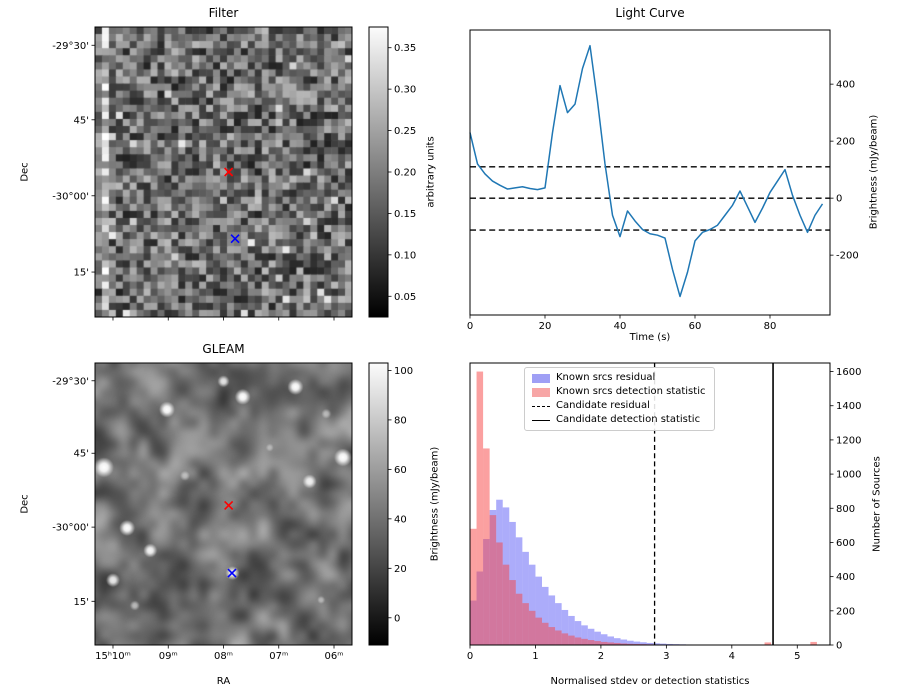 The width and height of the screenshot is (907, 699). What do you see at coordinates (25, 504) in the screenshot?
I see `gleam-ylabel: Dec` at bounding box center [25, 504].